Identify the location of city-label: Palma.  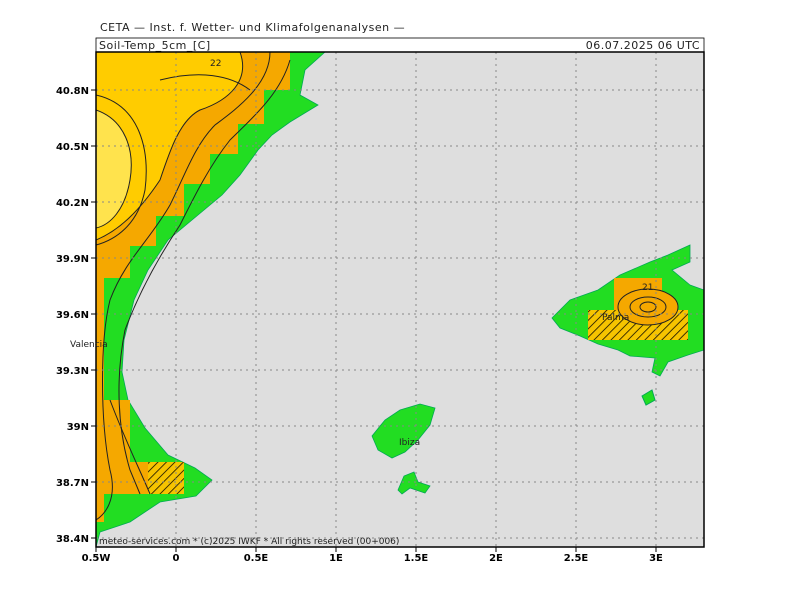
(615, 318).